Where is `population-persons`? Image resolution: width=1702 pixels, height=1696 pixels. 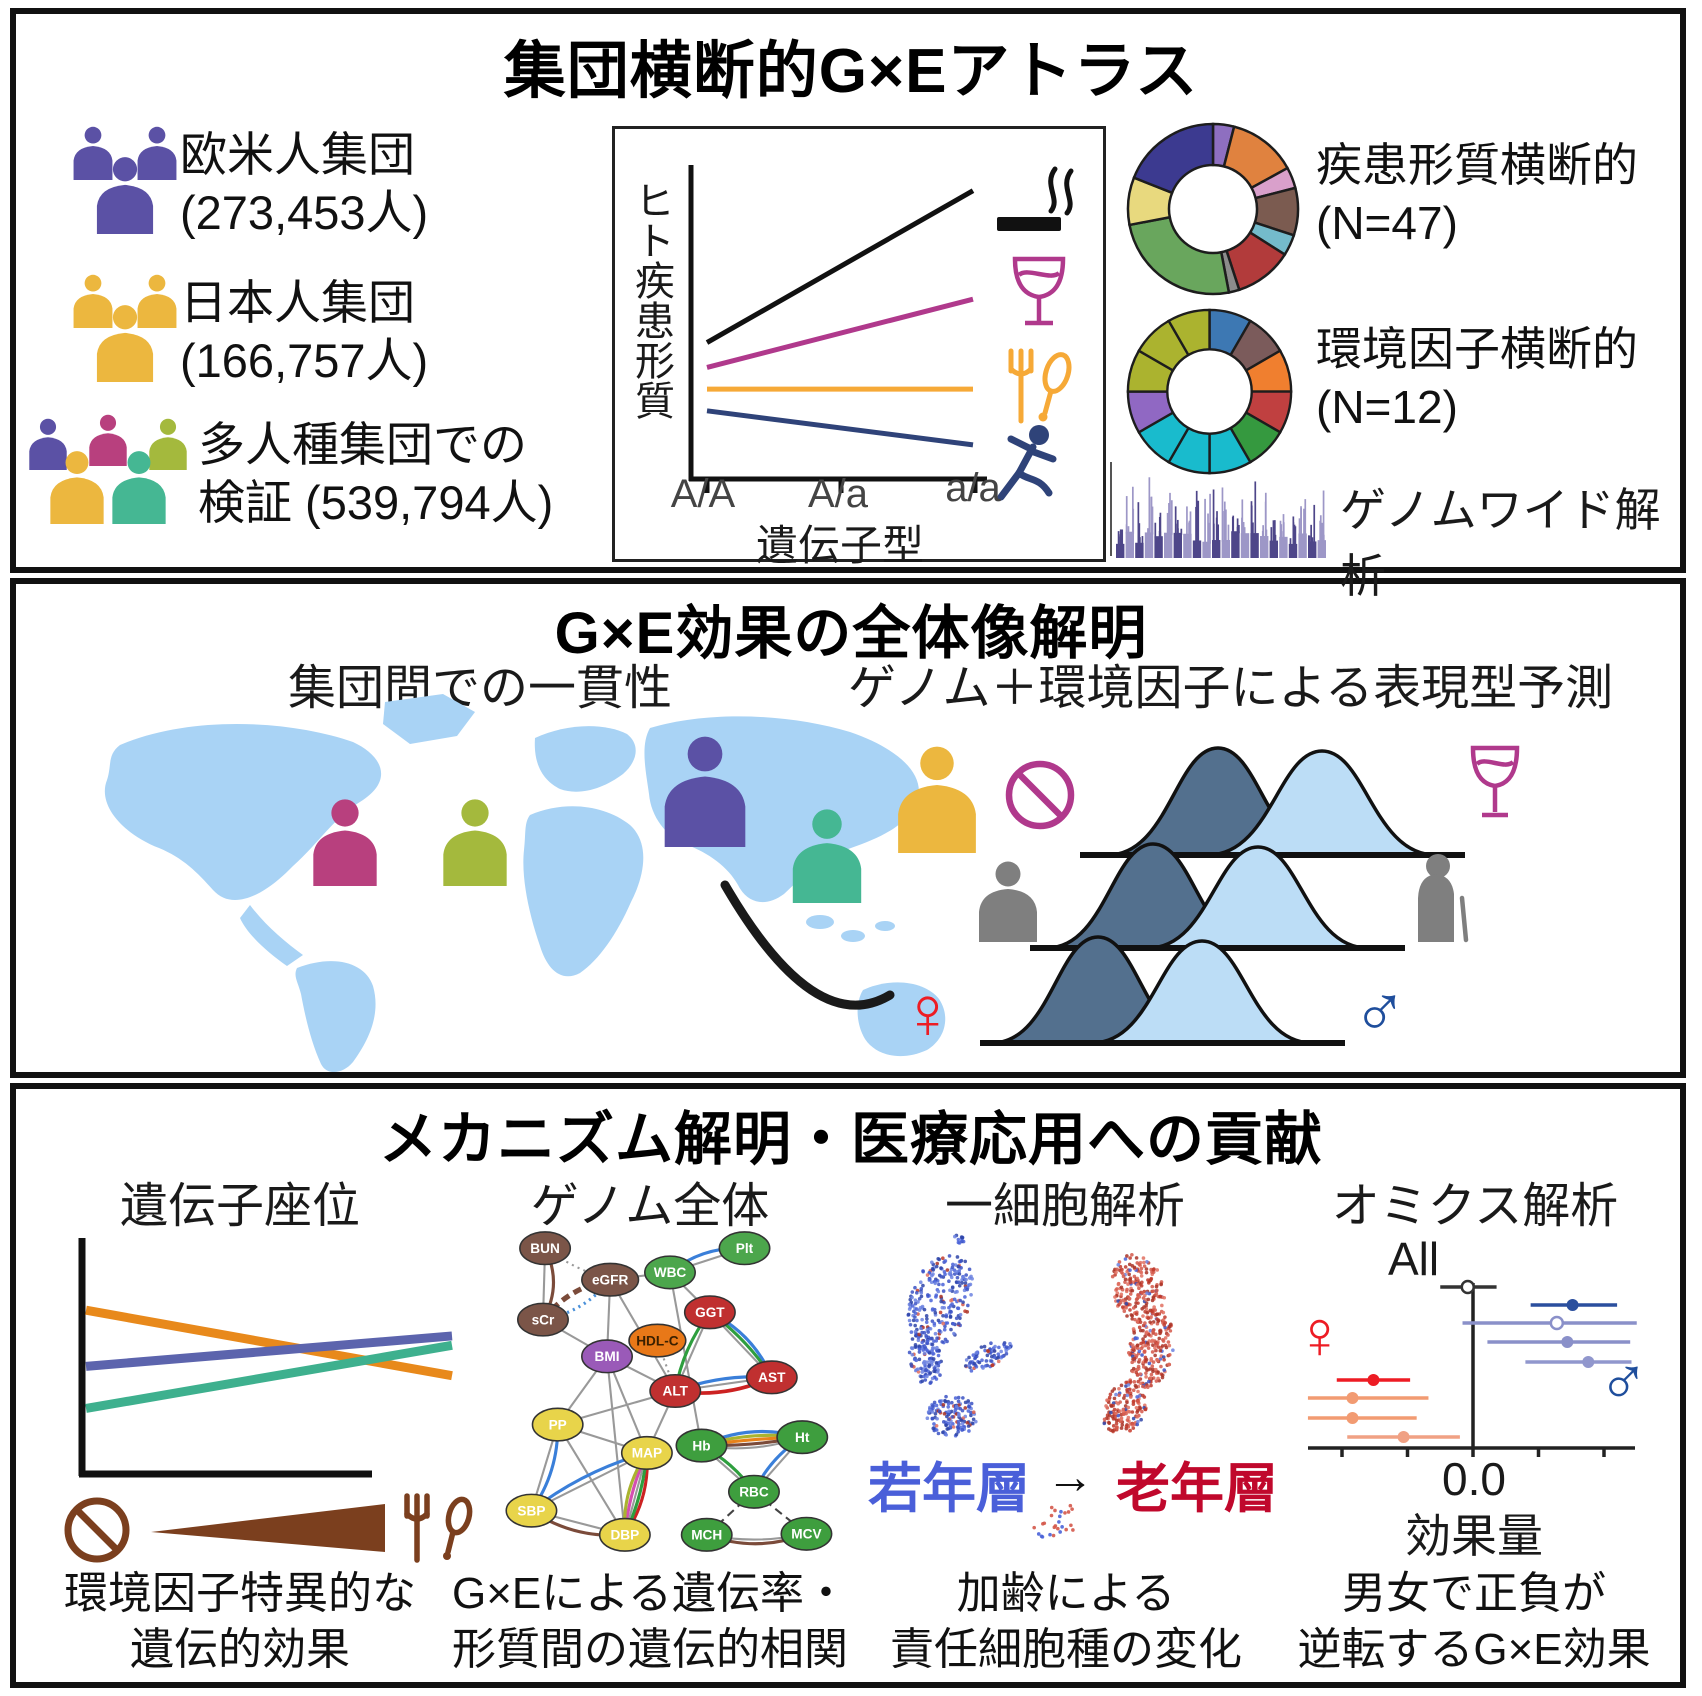
population-persons is located at coordinates (644, 819).